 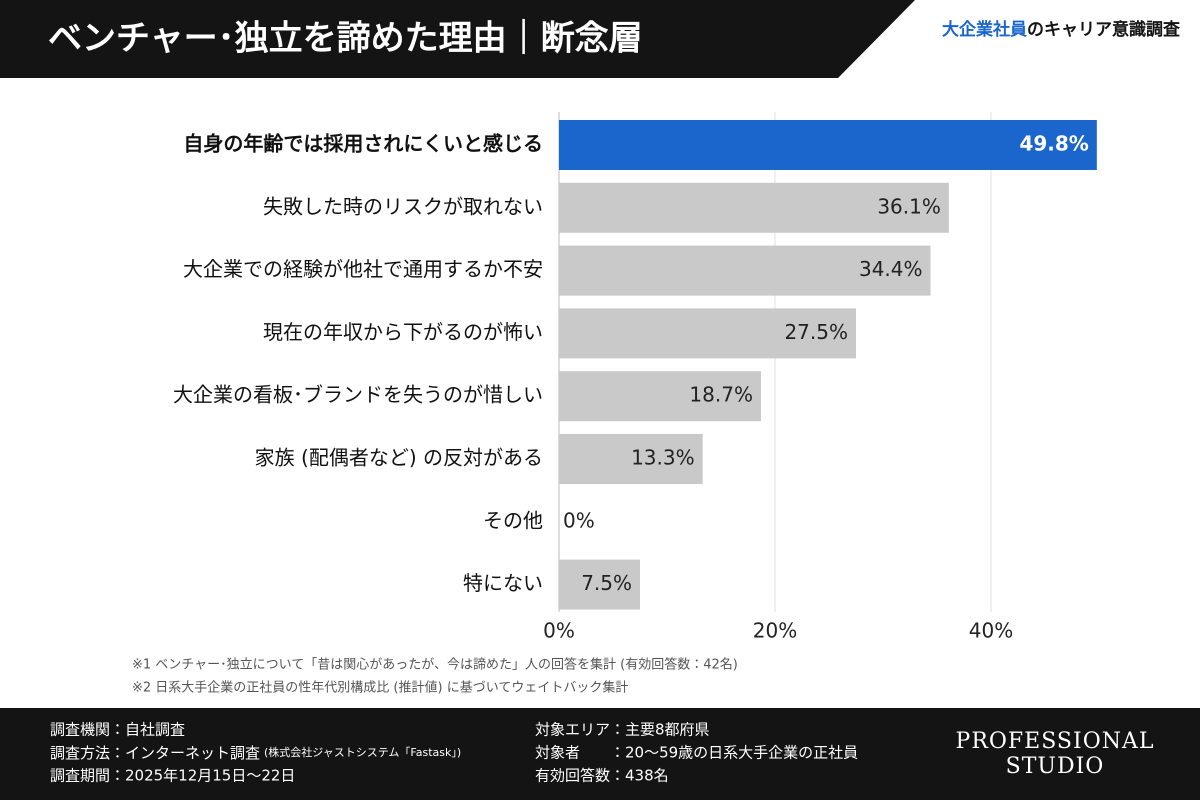 I want to click on category-label: 現在の年収から下がるのが怖い, so click(x=403, y=332).